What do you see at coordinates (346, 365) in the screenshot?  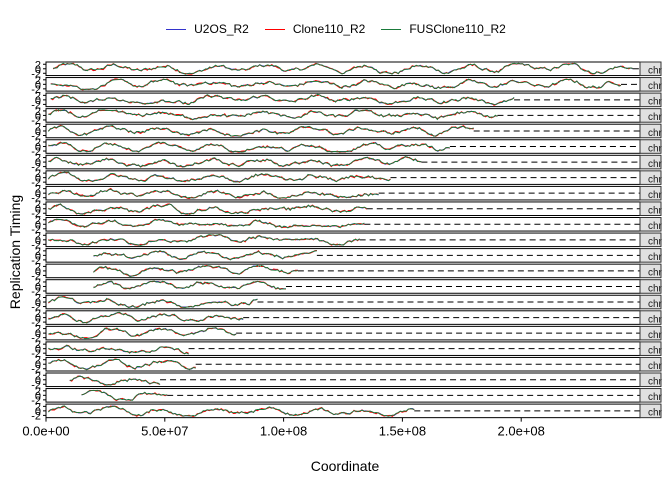 I see `panel-20: -202 chr` at bounding box center [346, 365].